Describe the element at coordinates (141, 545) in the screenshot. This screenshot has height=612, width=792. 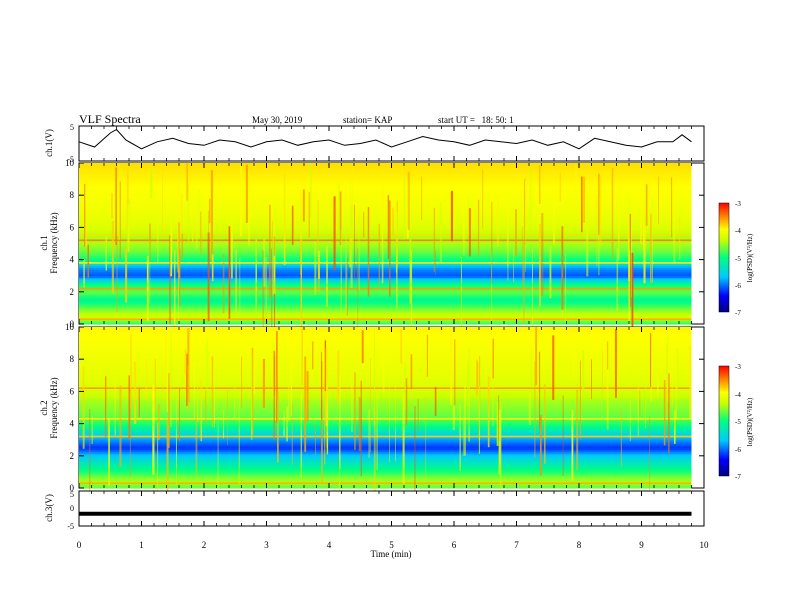
I see `time-tick-label: 1` at that location.